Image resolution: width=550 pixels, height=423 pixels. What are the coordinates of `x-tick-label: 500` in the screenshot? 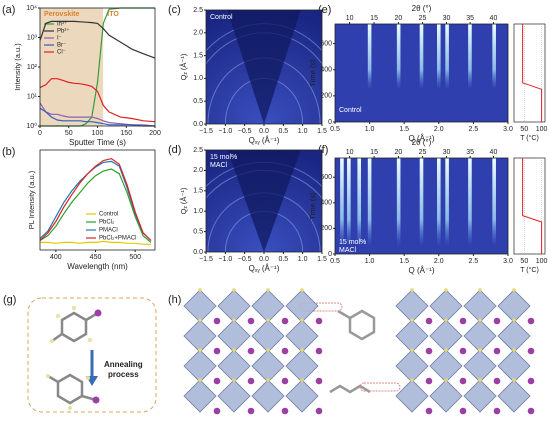 It's located at (135, 257).